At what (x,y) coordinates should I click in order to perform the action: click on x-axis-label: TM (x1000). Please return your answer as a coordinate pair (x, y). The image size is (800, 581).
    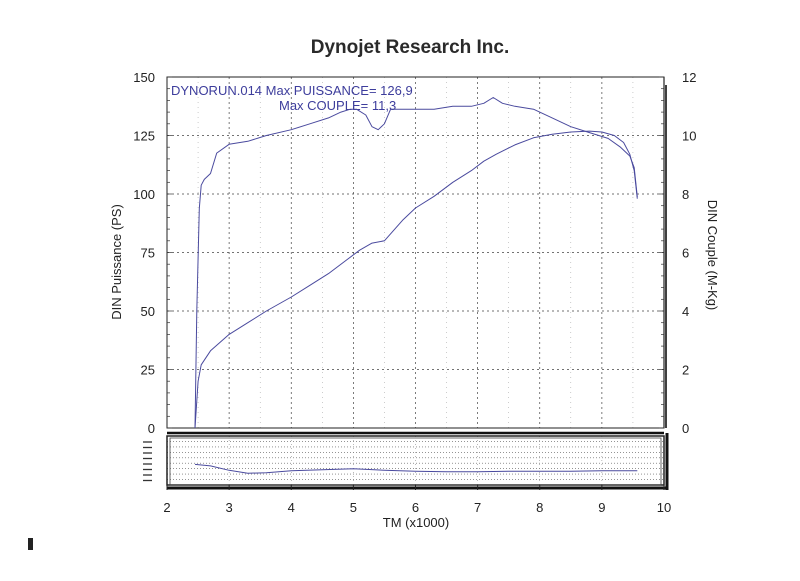
    Looking at the image, I should click on (416, 522).